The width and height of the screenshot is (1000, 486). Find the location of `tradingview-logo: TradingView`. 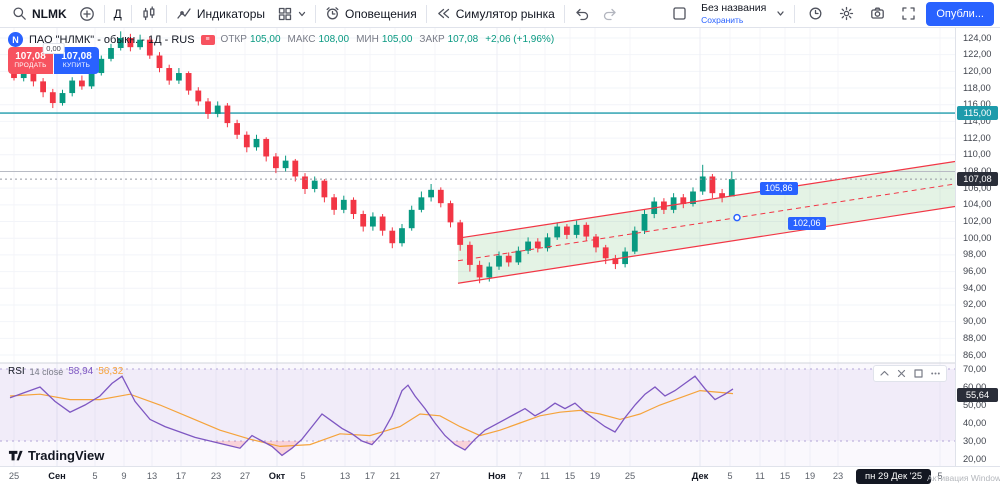

tradingview-logo: TradingView is located at coordinates (56, 455).